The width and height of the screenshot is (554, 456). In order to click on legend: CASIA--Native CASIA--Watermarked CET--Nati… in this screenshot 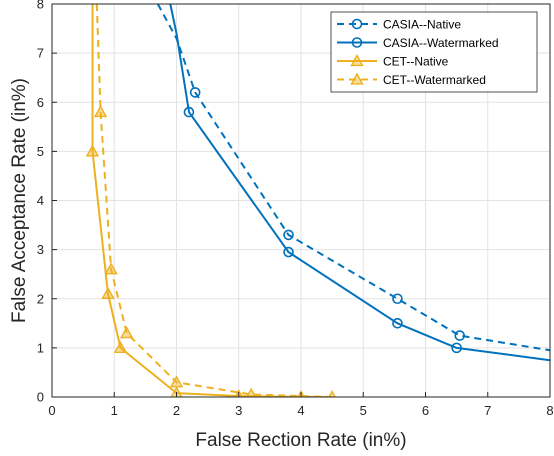, I will do `click(434, 52)`.